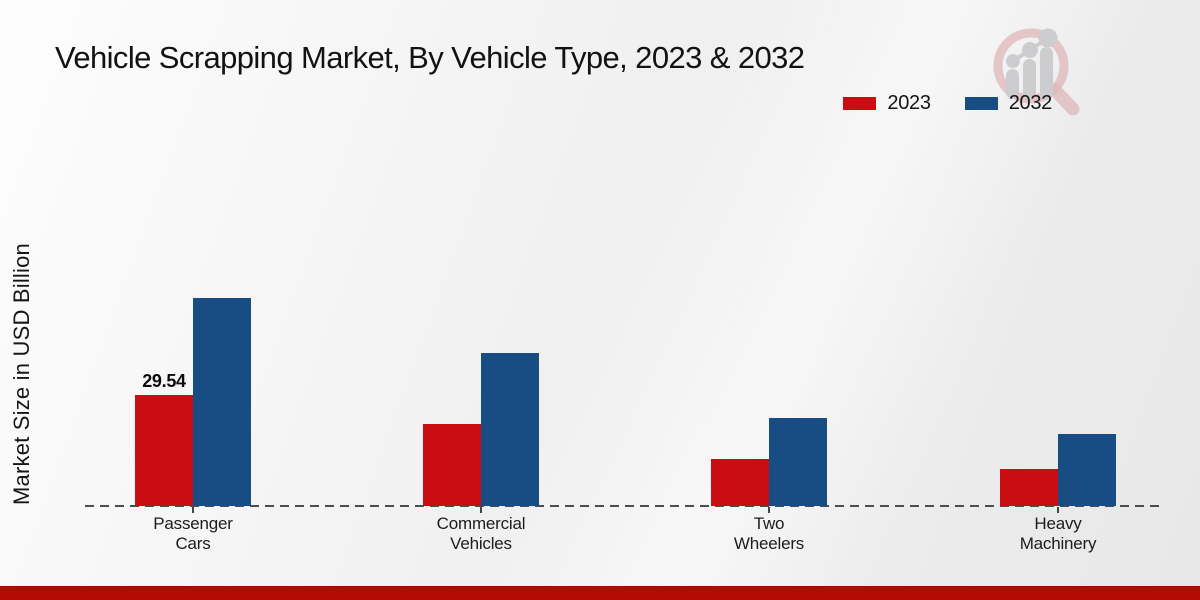 The width and height of the screenshot is (1200, 600). I want to click on x-axis-tick-passenger-cars, so click(193, 510).